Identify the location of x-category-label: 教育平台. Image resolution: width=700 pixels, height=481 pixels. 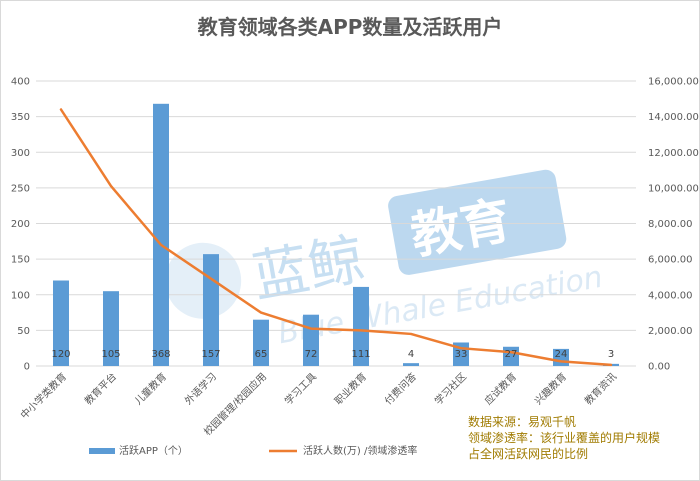
(100, 388).